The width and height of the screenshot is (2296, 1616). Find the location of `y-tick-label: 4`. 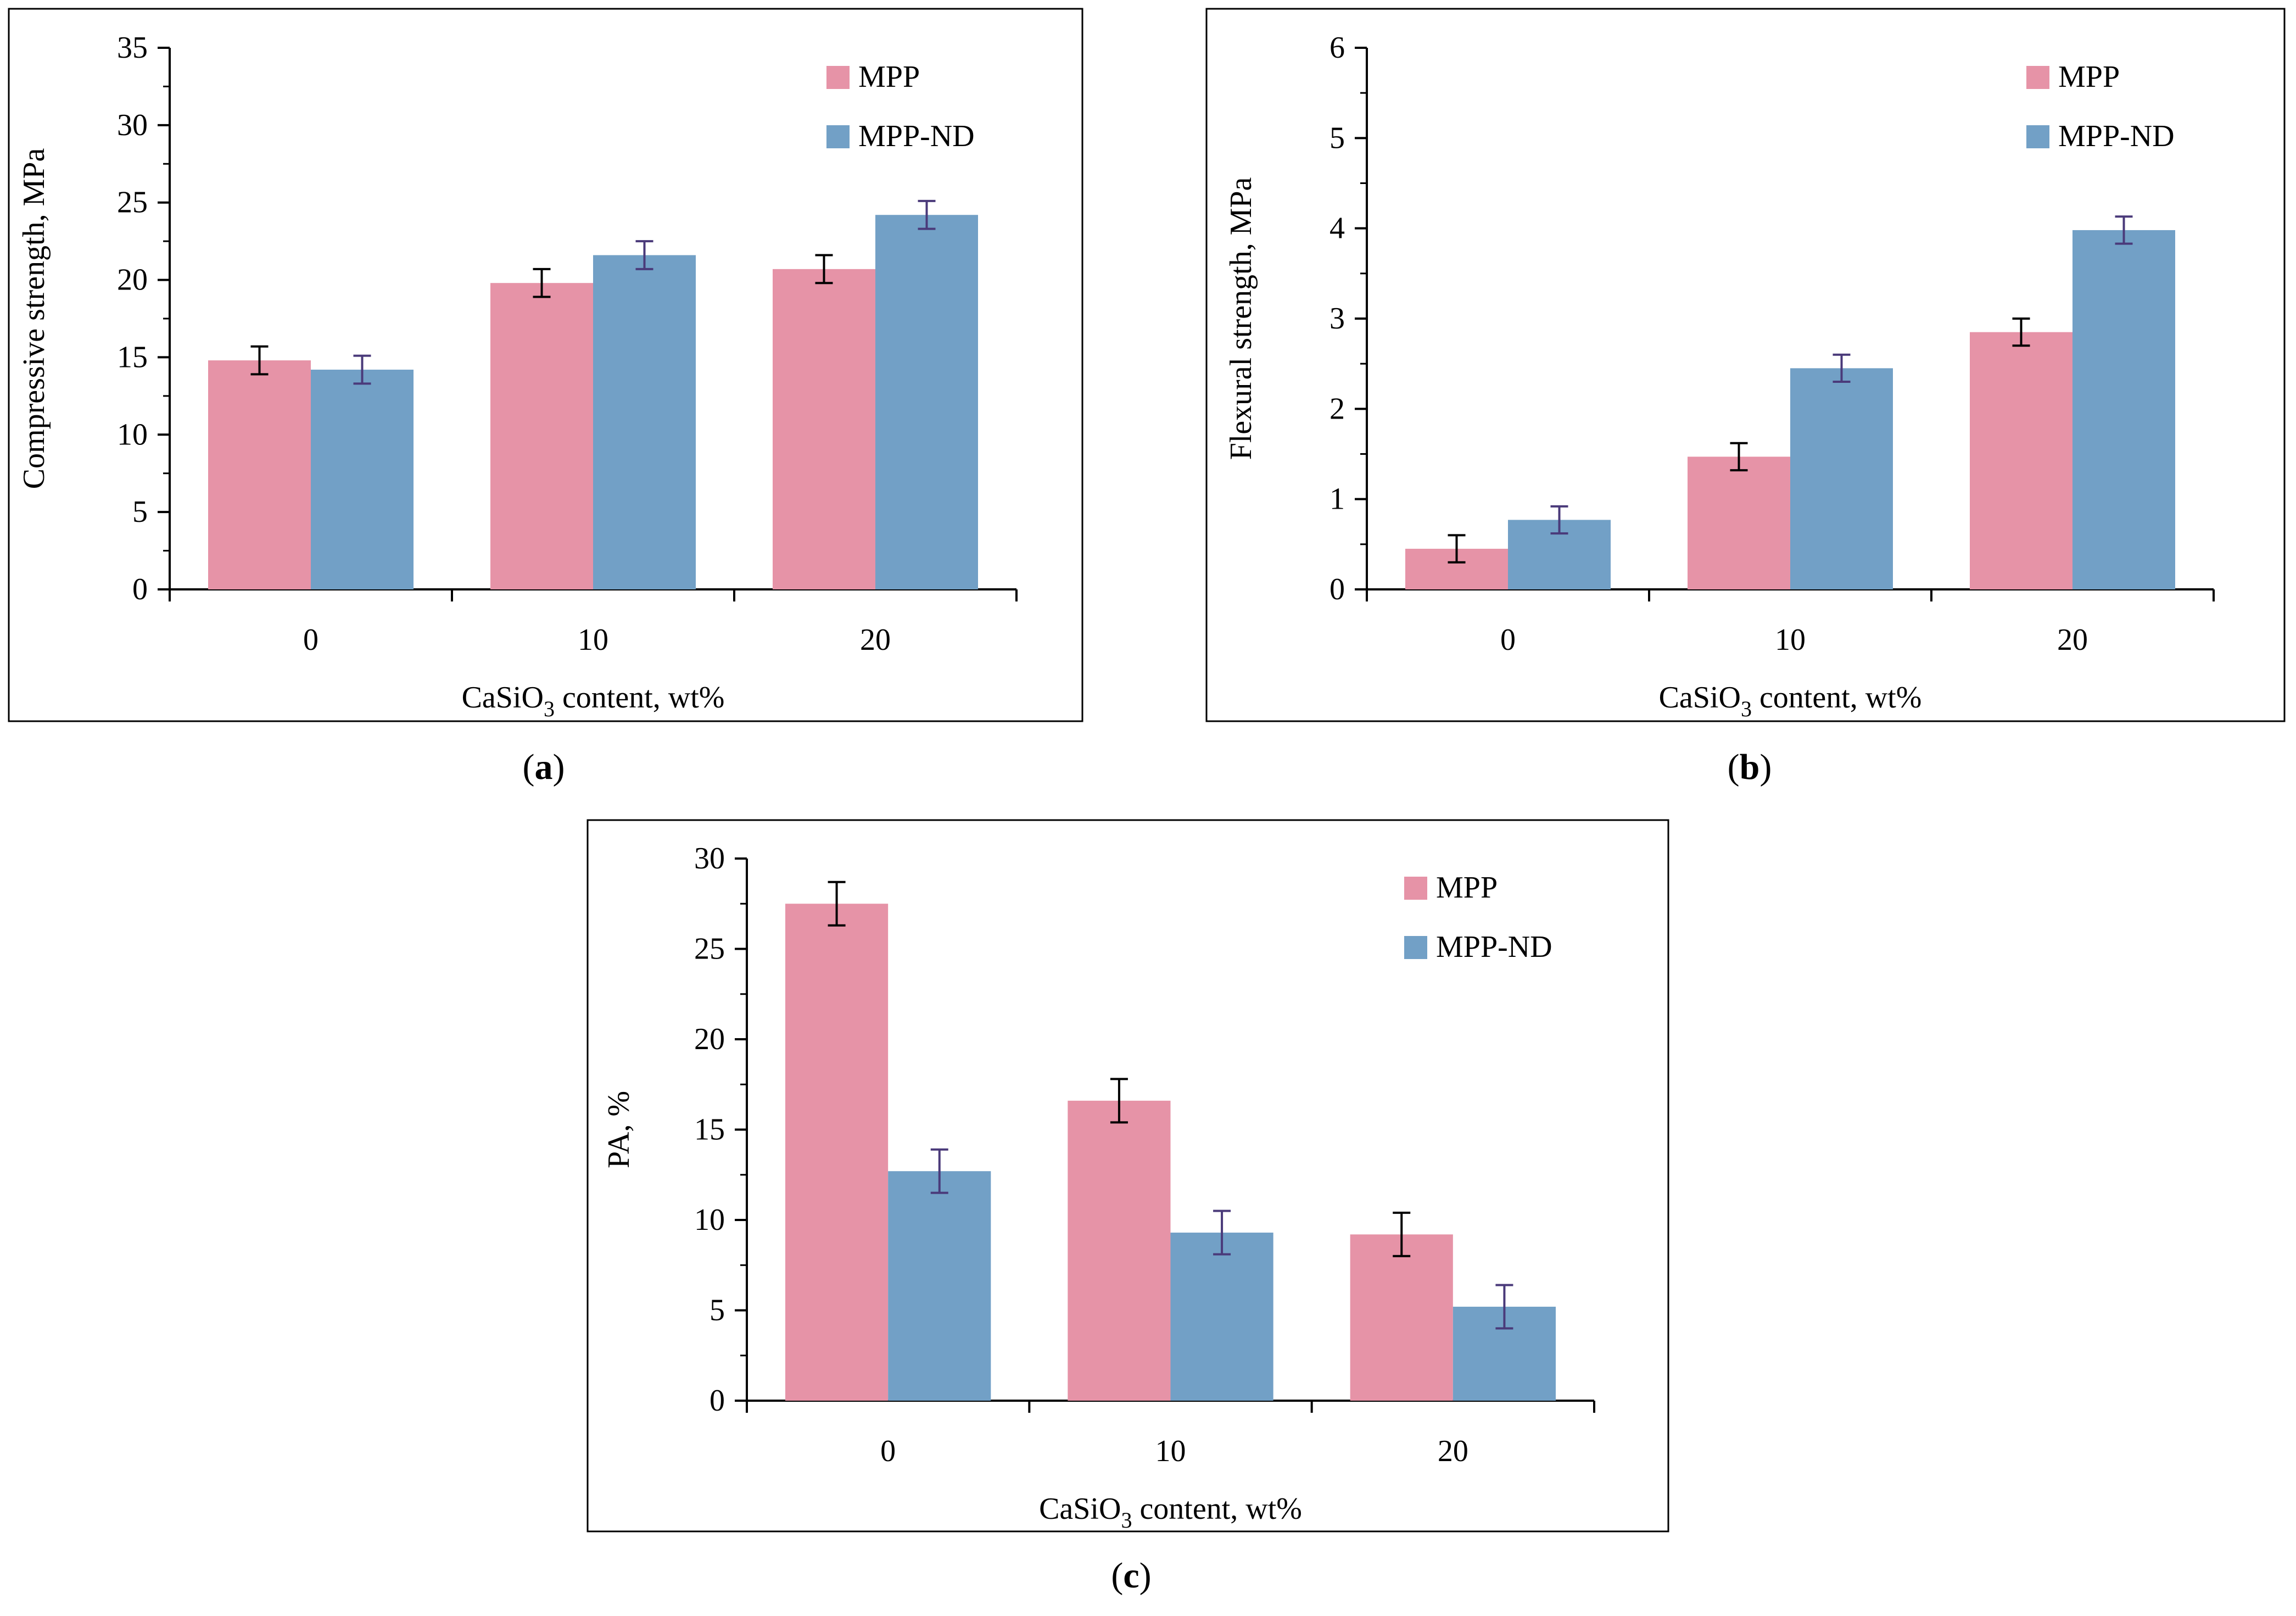

y-tick-label: 4 is located at coordinates (1337, 228).